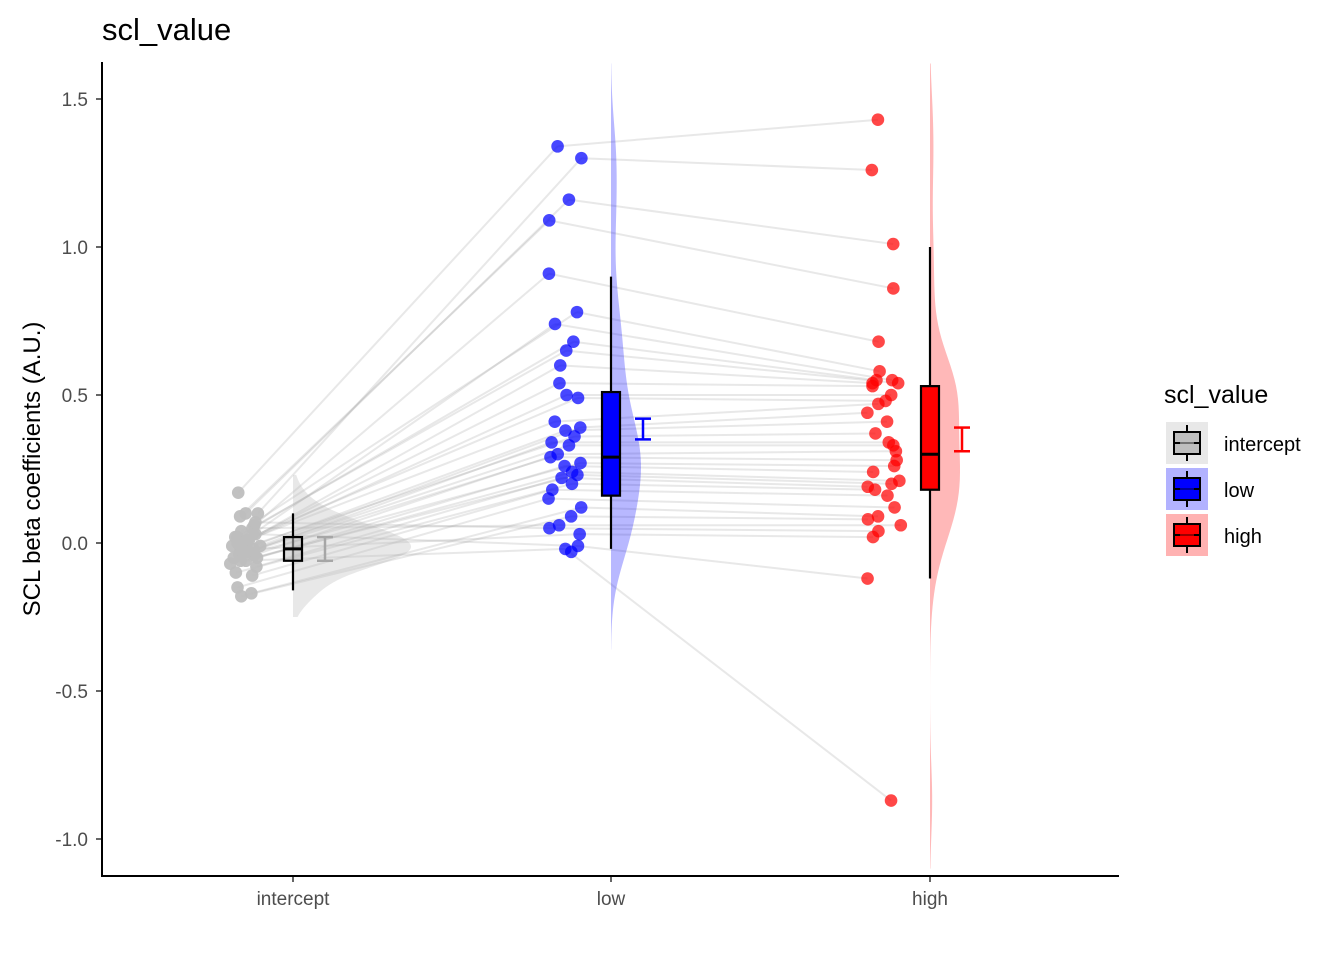 This screenshot has width=1344, height=960. I want to click on legend-label: low, so click(1239, 491).